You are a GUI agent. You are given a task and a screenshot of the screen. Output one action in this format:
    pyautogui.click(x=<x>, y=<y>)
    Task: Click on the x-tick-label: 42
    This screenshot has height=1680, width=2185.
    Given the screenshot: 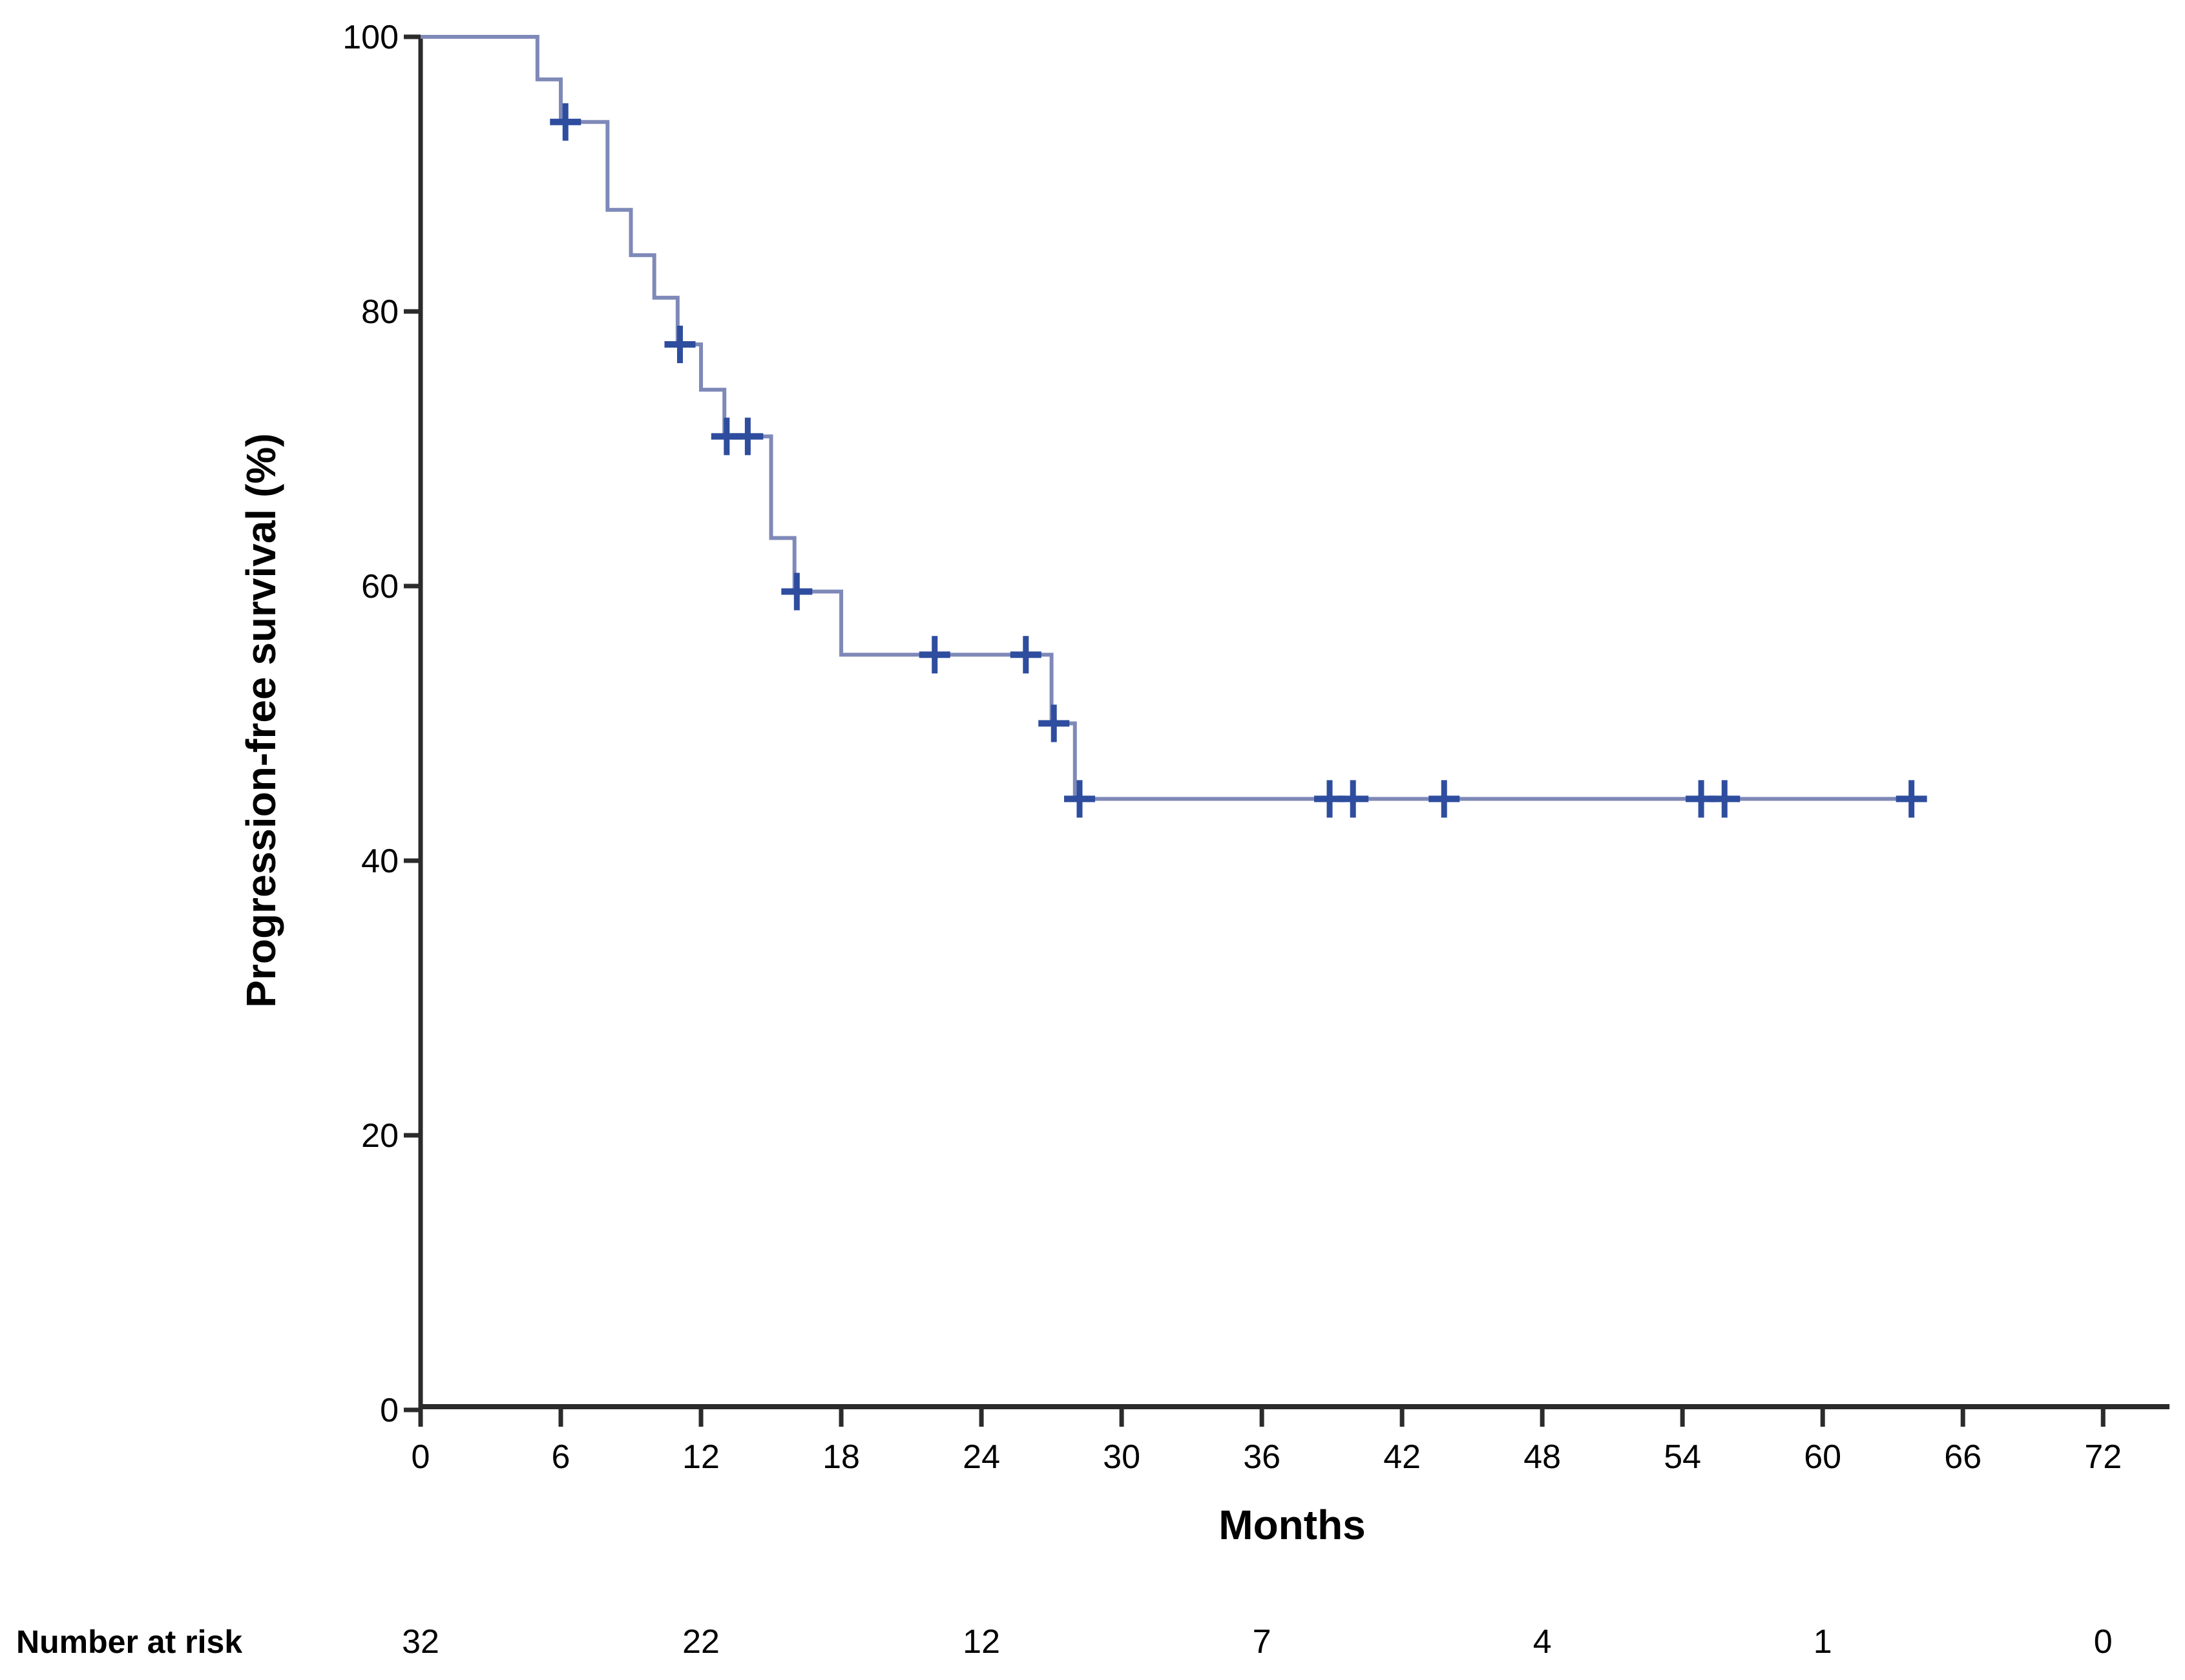 What is the action you would take?
    pyautogui.click(x=1402, y=1457)
    